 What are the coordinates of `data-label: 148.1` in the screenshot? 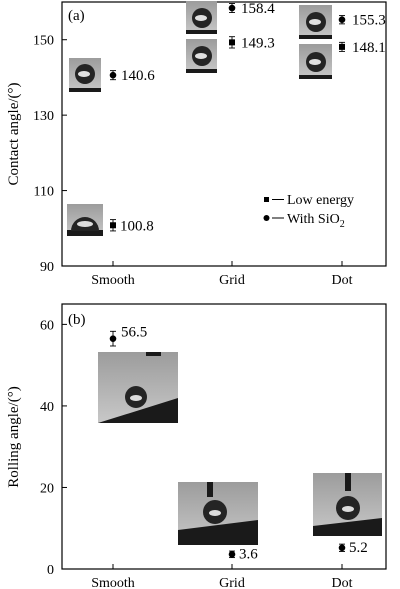 It's located at (369, 48).